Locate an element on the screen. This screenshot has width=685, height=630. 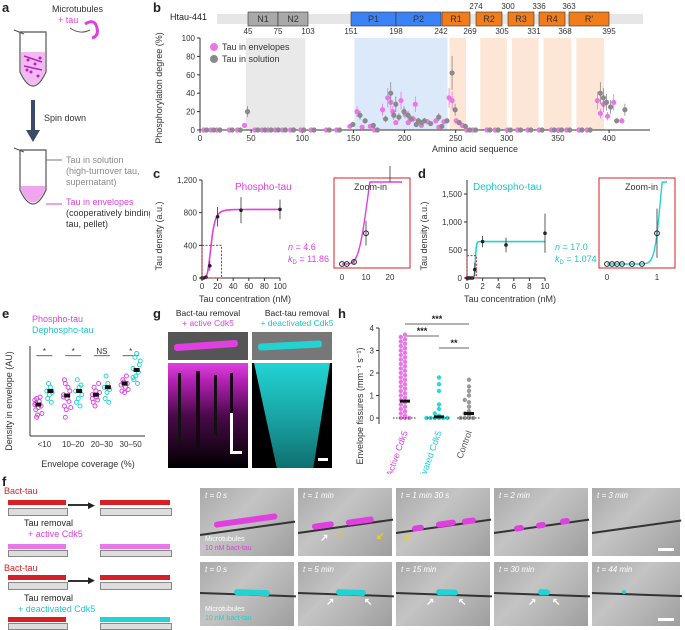
c-ylabel: Tau density (a.u.) is located at coordinates (159, 235).